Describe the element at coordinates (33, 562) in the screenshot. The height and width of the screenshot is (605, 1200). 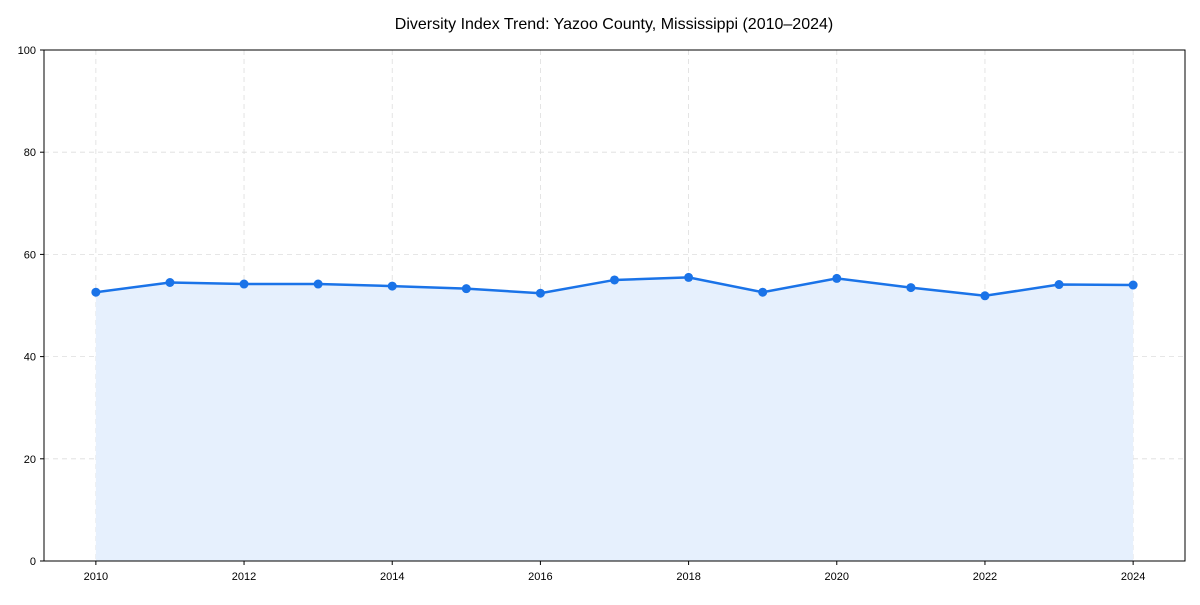
I see `y-tick-label: 0` at that location.